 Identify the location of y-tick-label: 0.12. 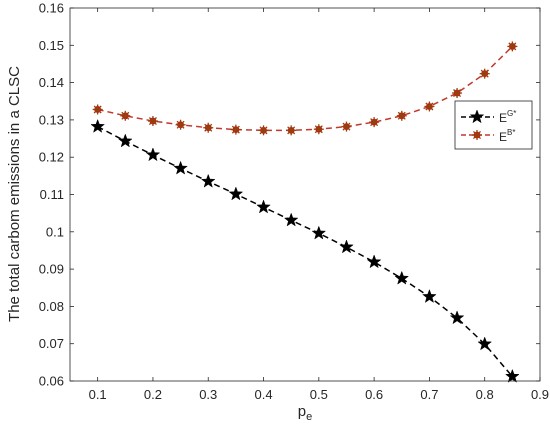
(51, 157).